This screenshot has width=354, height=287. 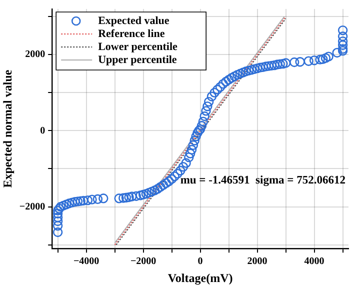 I want to click on annotation: mu = -1.46591 sigma = 752.06612, so click(x=263, y=180).